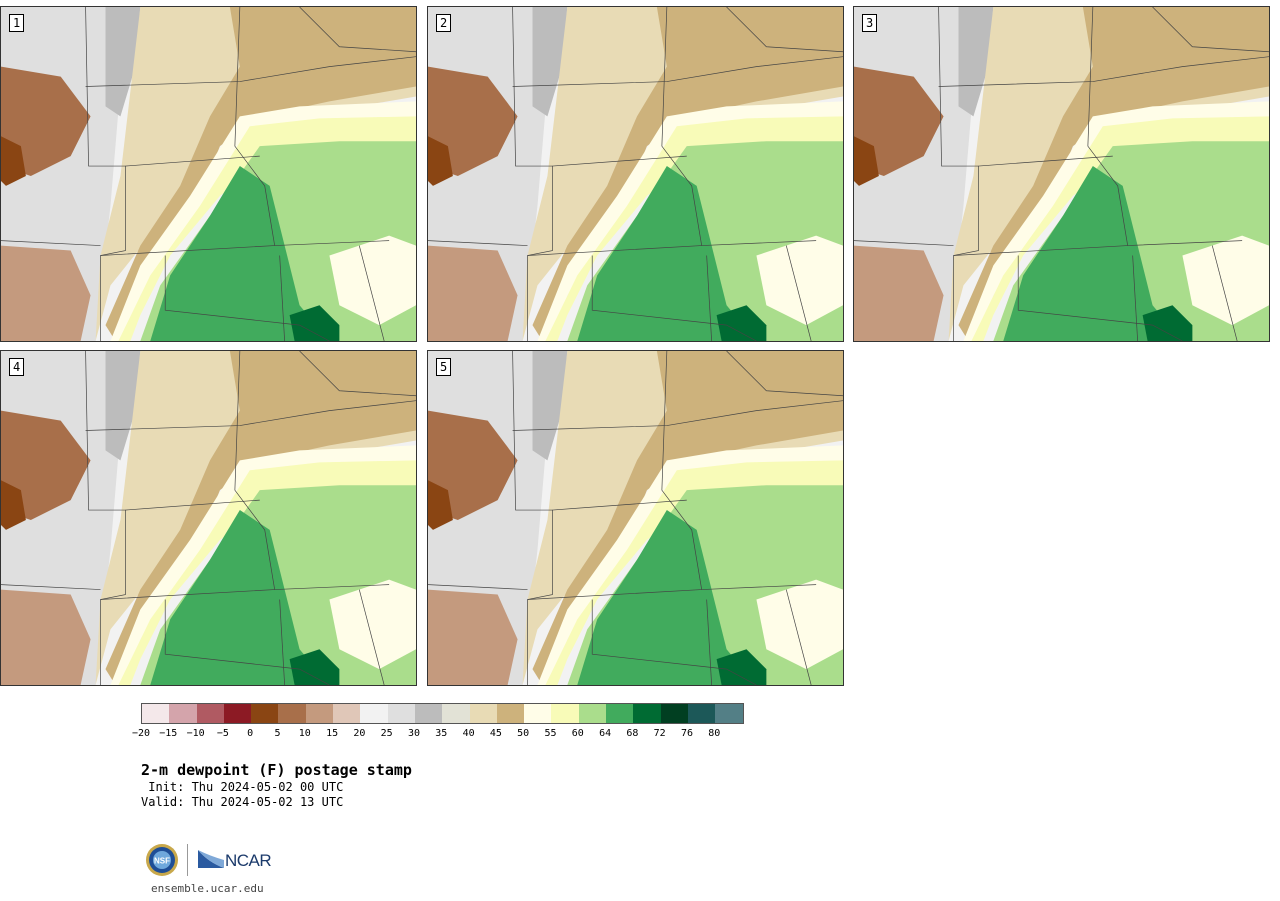  I want to click on panel-number-label: 1, so click(17, 23).